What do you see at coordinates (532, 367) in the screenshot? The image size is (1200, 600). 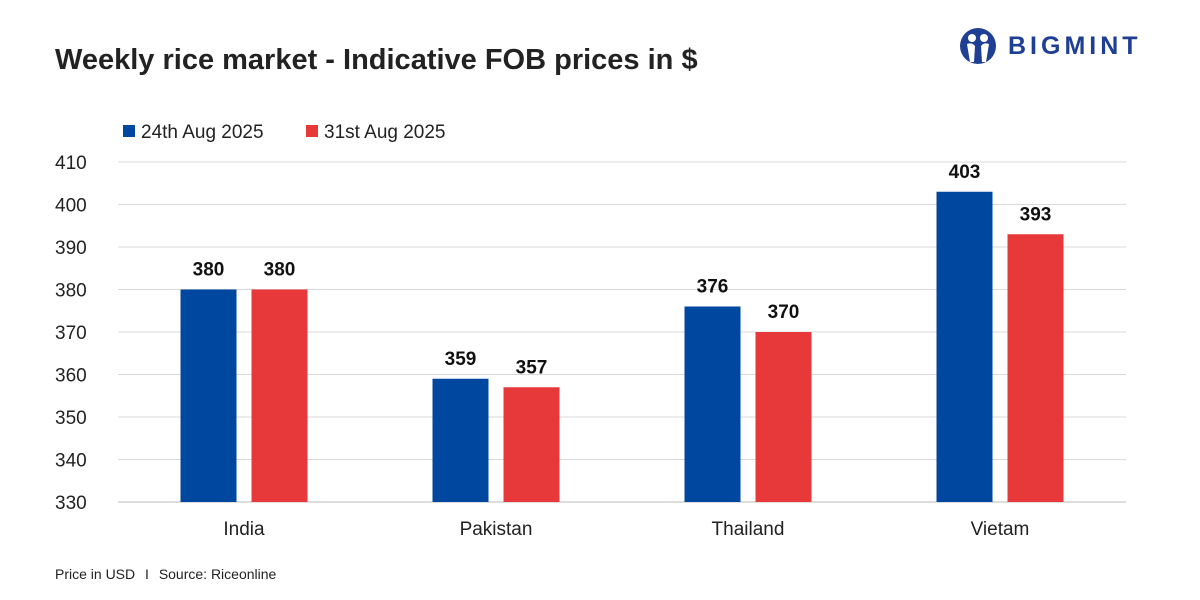 I see `data-label: 357` at bounding box center [532, 367].